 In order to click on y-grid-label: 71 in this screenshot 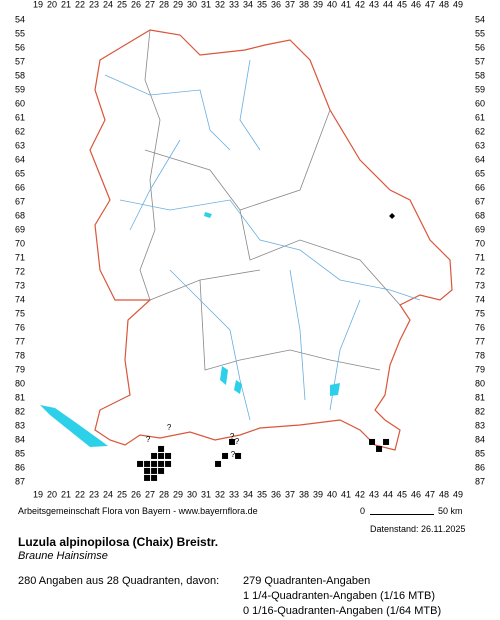, I will do `click(20, 257)`.